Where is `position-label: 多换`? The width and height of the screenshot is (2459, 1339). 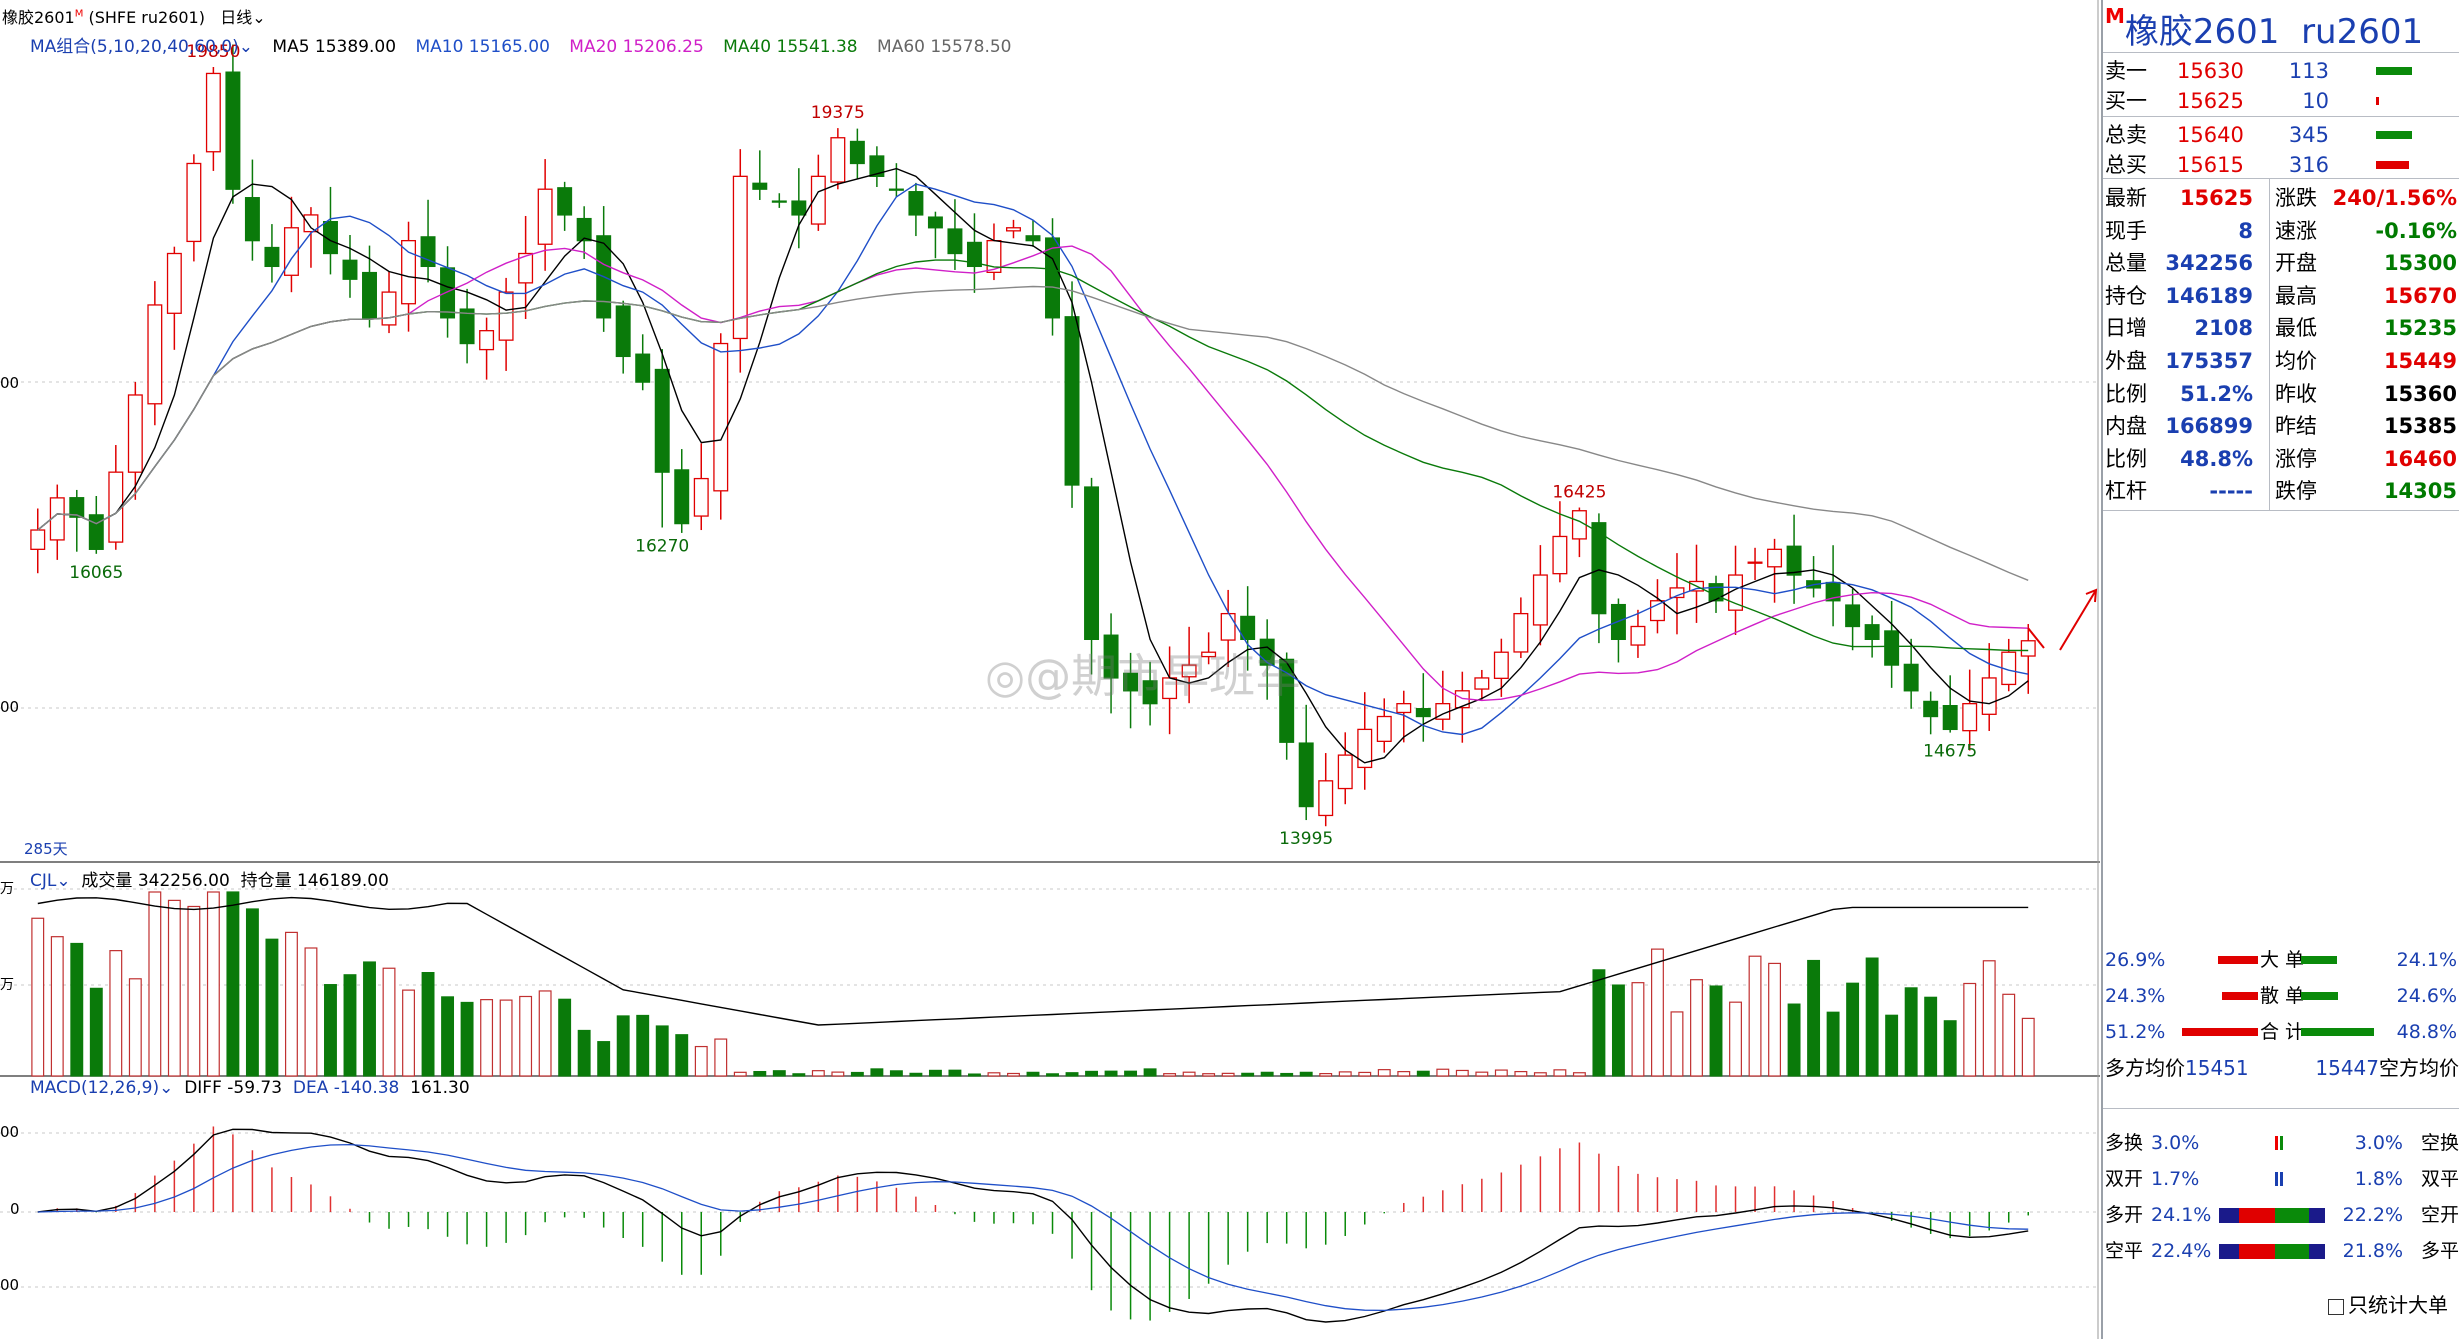
position-label: 多换 is located at coordinates (2124, 1143).